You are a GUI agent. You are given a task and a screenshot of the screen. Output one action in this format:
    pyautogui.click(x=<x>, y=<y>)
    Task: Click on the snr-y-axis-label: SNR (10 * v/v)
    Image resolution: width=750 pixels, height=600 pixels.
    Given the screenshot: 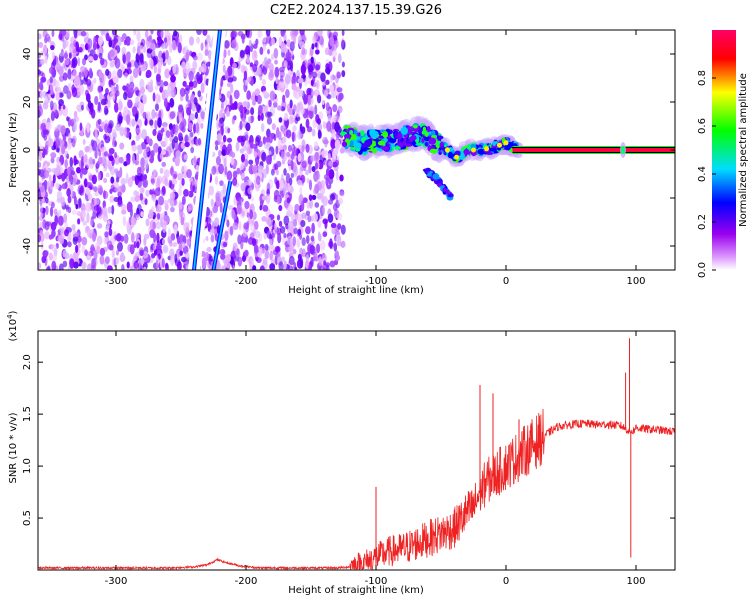 What is the action you would take?
    pyautogui.click(x=13, y=447)
    